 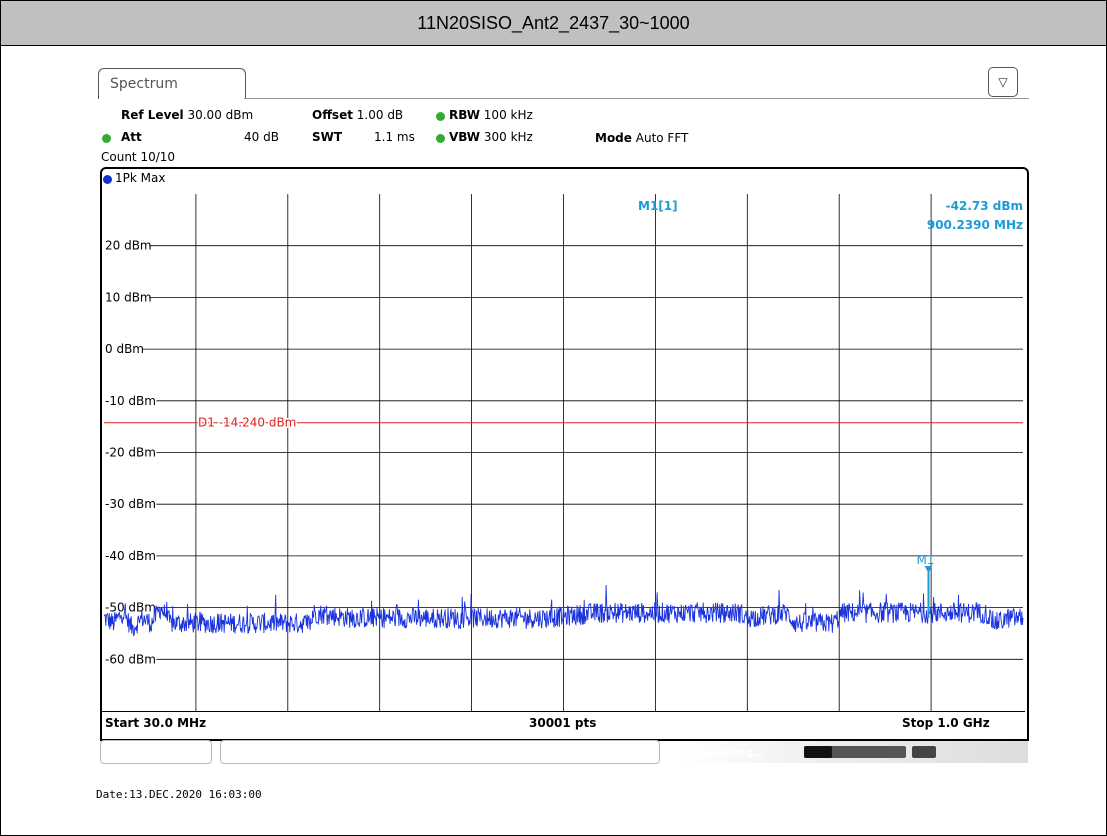 What do you see at coordinates (870, 752) in the screenshot?
I see `progress-indicator` at bounding box center [870, 752].